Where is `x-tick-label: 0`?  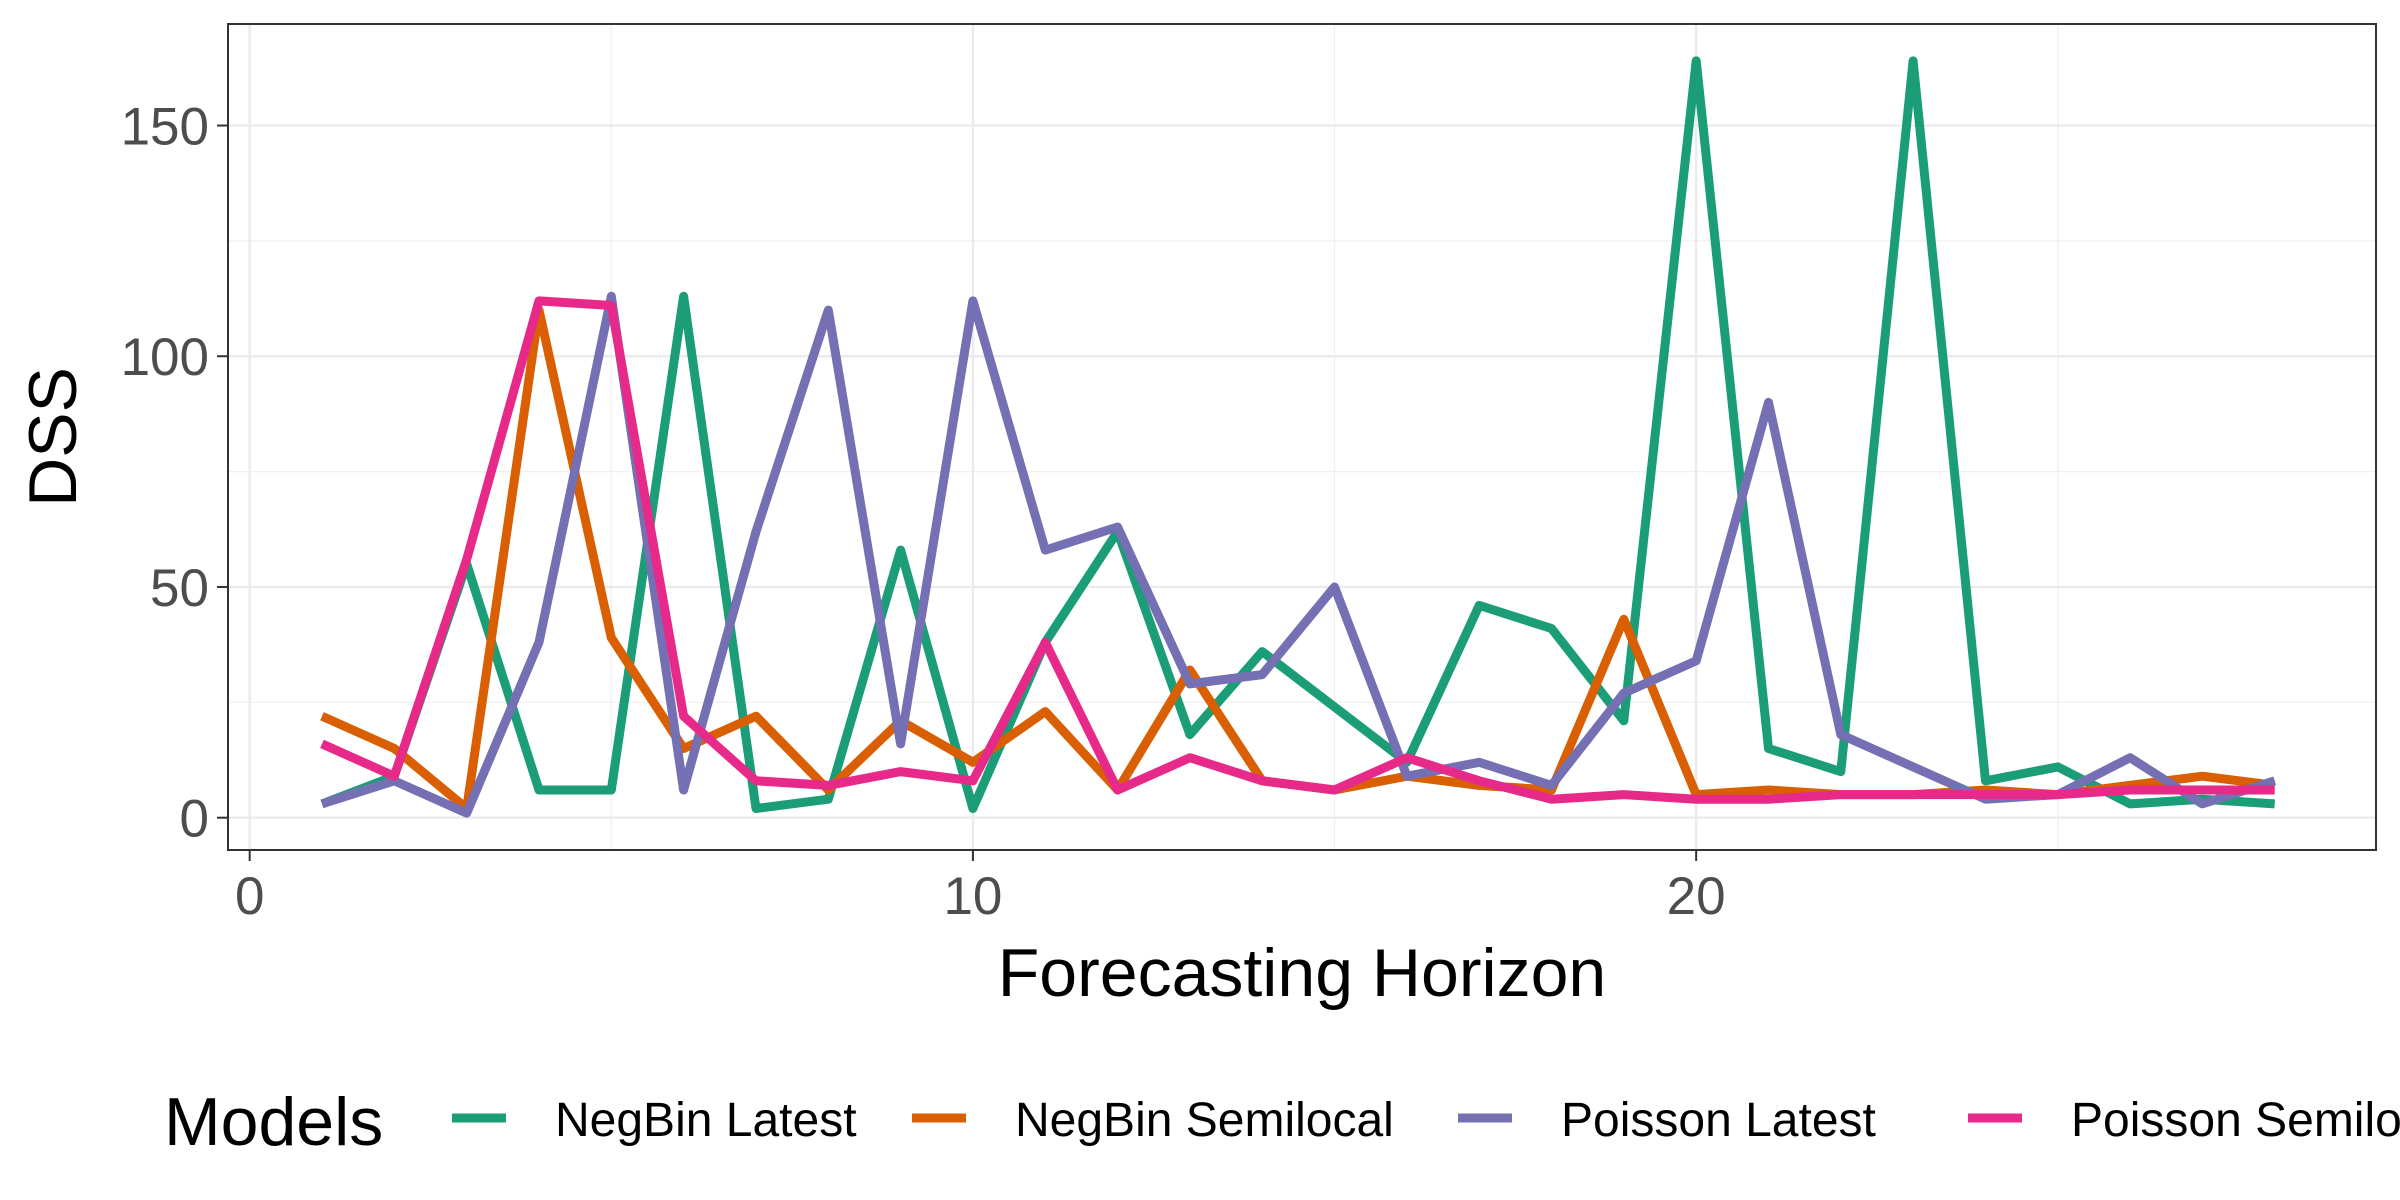
x-tick-label: 0 is located at coordinates (249, 896).